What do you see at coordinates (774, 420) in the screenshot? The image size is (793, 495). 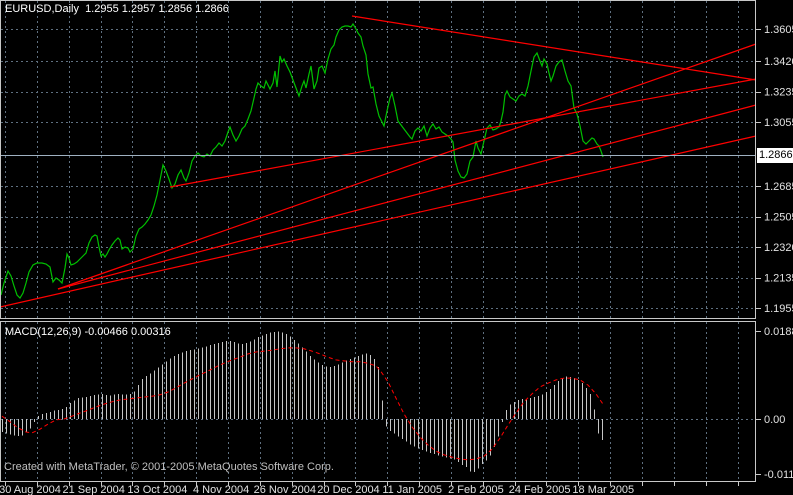 I see `macd-axis-label: 0.00` at bounding box center [774, 420].